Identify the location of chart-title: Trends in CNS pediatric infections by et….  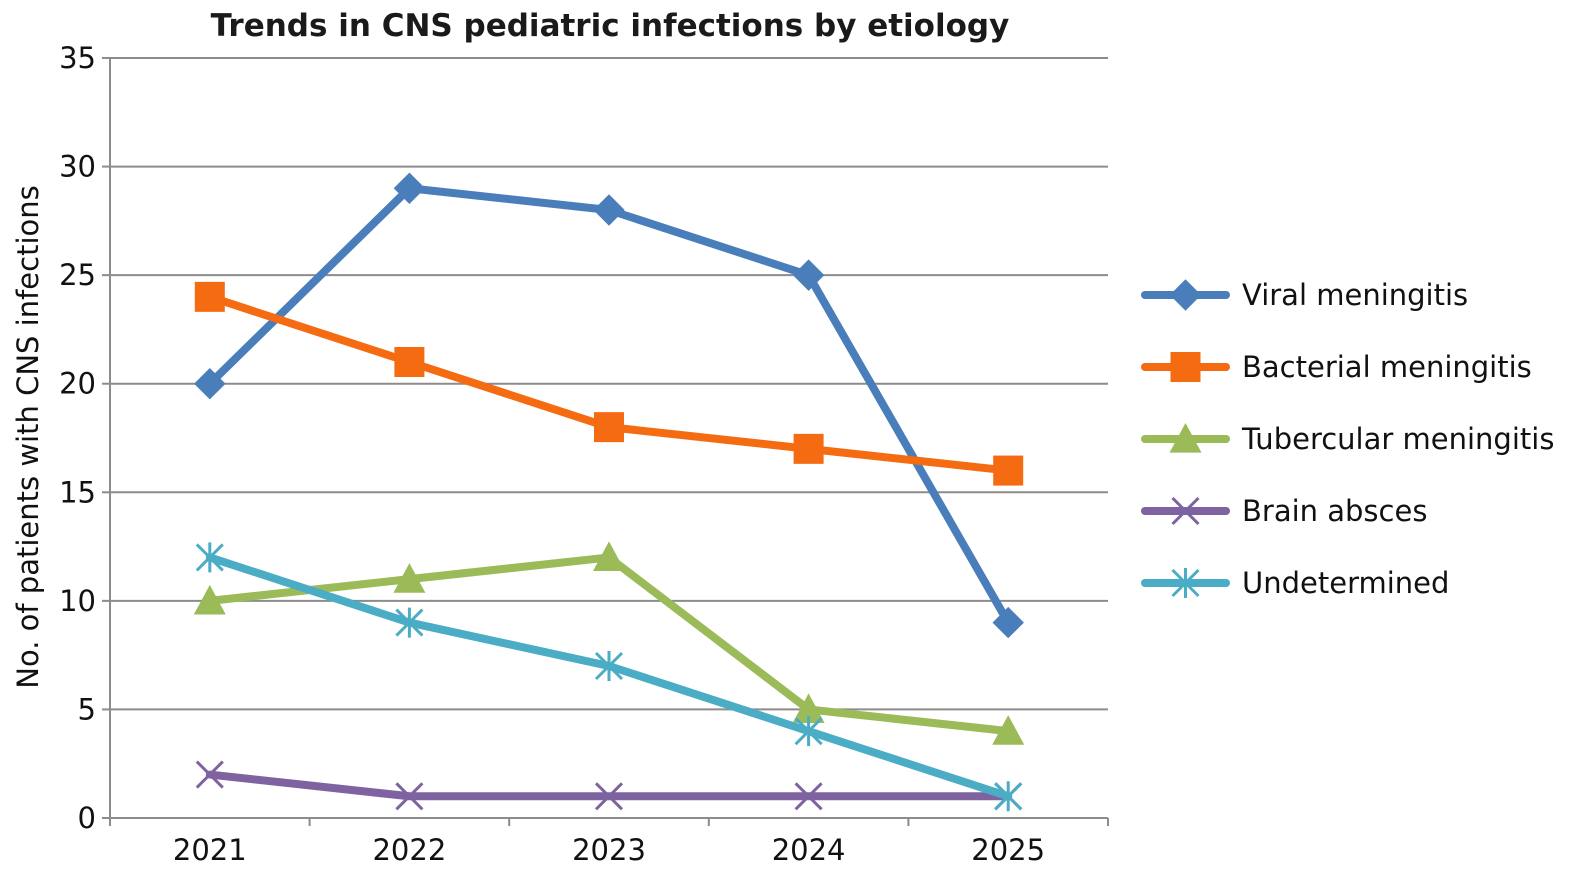
(610, 26).